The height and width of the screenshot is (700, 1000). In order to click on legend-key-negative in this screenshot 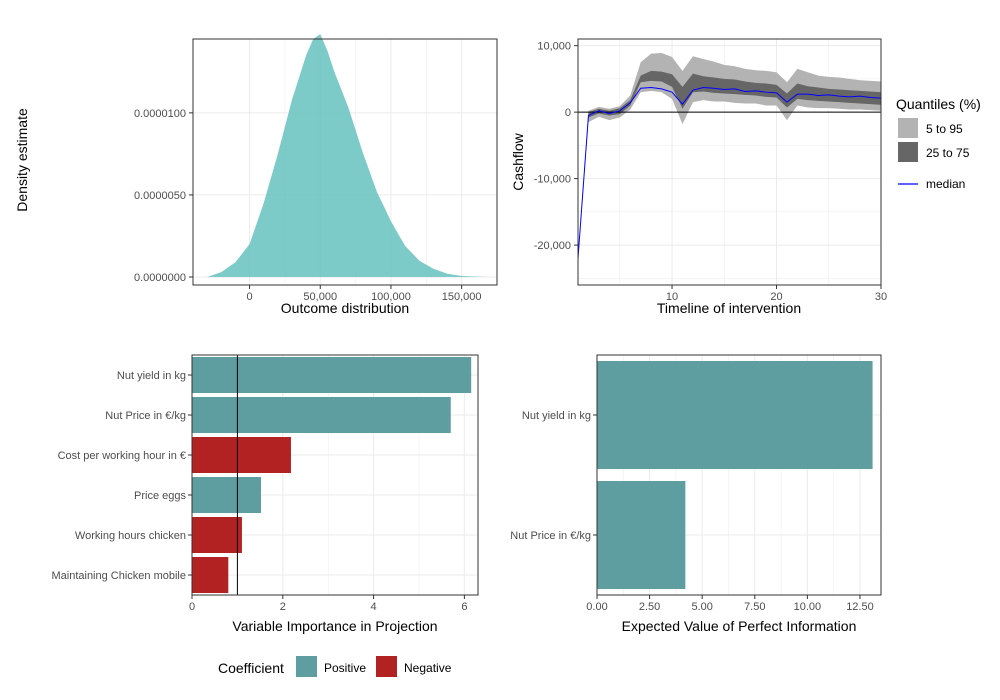, I will do `click(386, 666)`.